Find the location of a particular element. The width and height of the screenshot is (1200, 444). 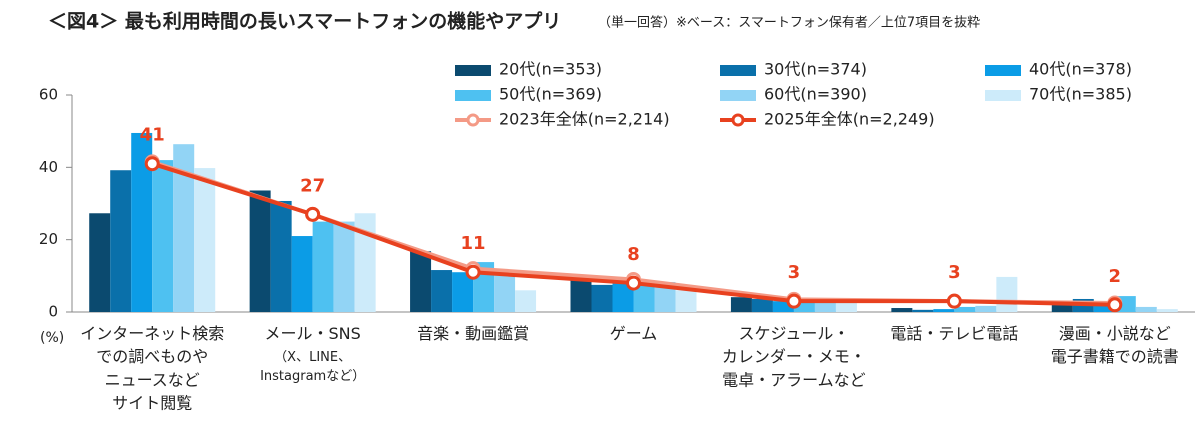

data-label: 27 is located at coordinates (312, 185).